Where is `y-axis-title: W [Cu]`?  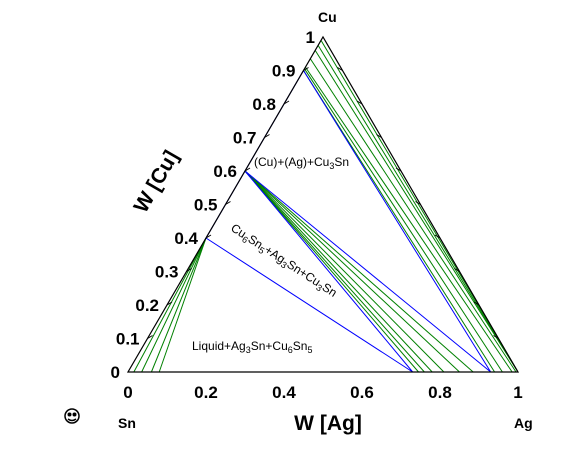
y-axis-title: W [Cu] is located at coordinates (157, 182).